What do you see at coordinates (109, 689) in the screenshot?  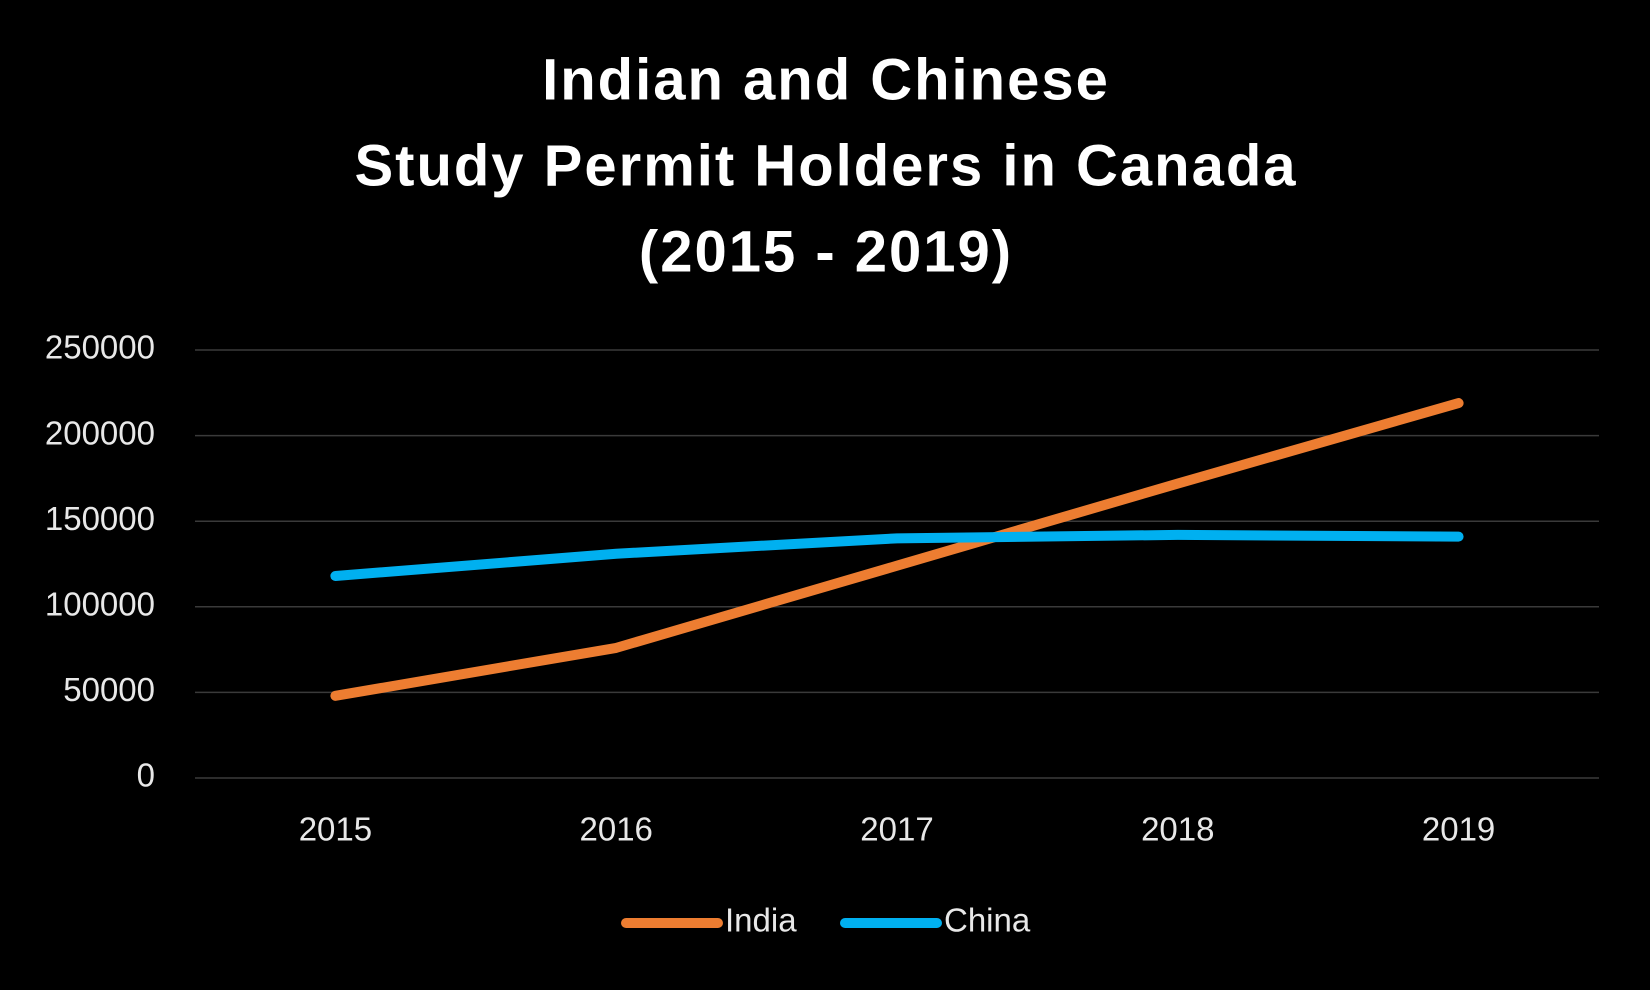 I see `y-tick-label: 50000` at bounding box center [109, 689].